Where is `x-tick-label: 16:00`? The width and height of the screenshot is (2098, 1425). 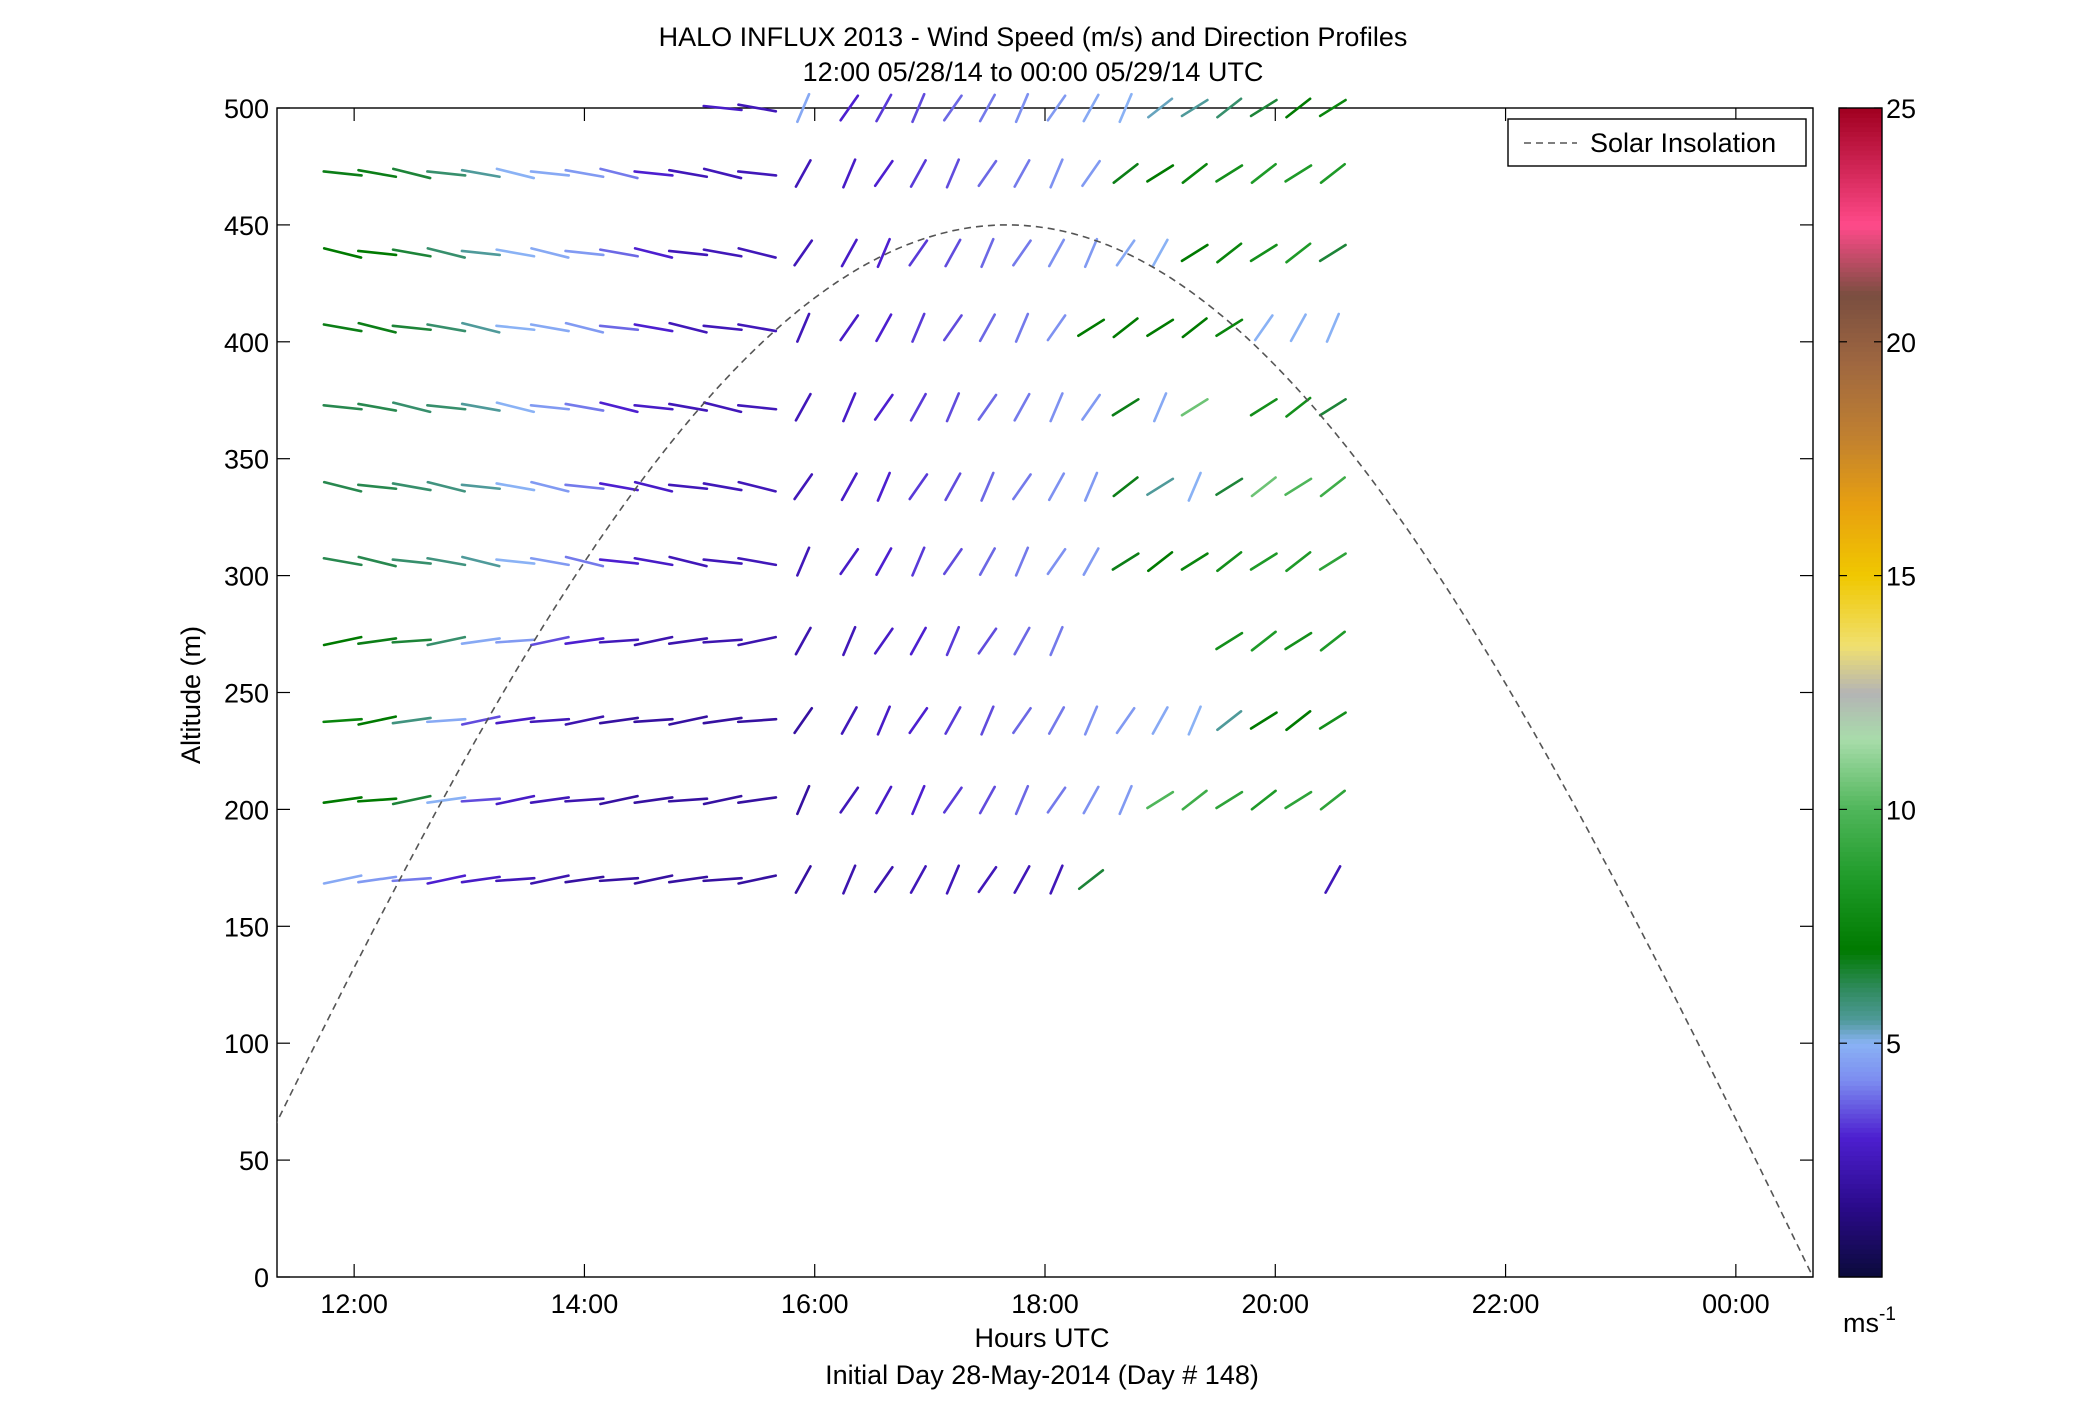 x-tick-label: 16:00 is located at coordinates (815, 1304).